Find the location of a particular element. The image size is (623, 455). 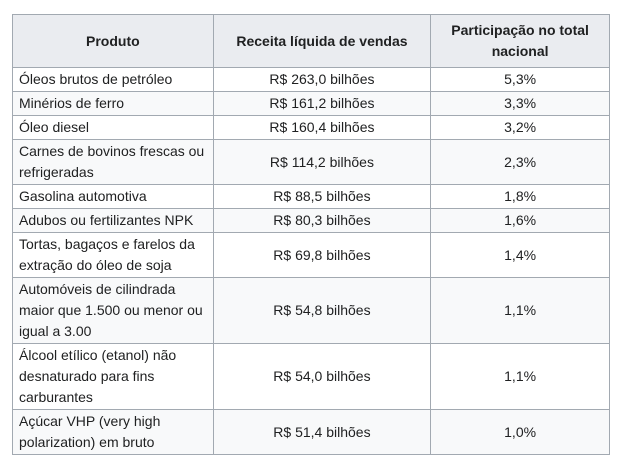

cell-product: Óleos brutos de petróleo is located at coordinates (113, 79).